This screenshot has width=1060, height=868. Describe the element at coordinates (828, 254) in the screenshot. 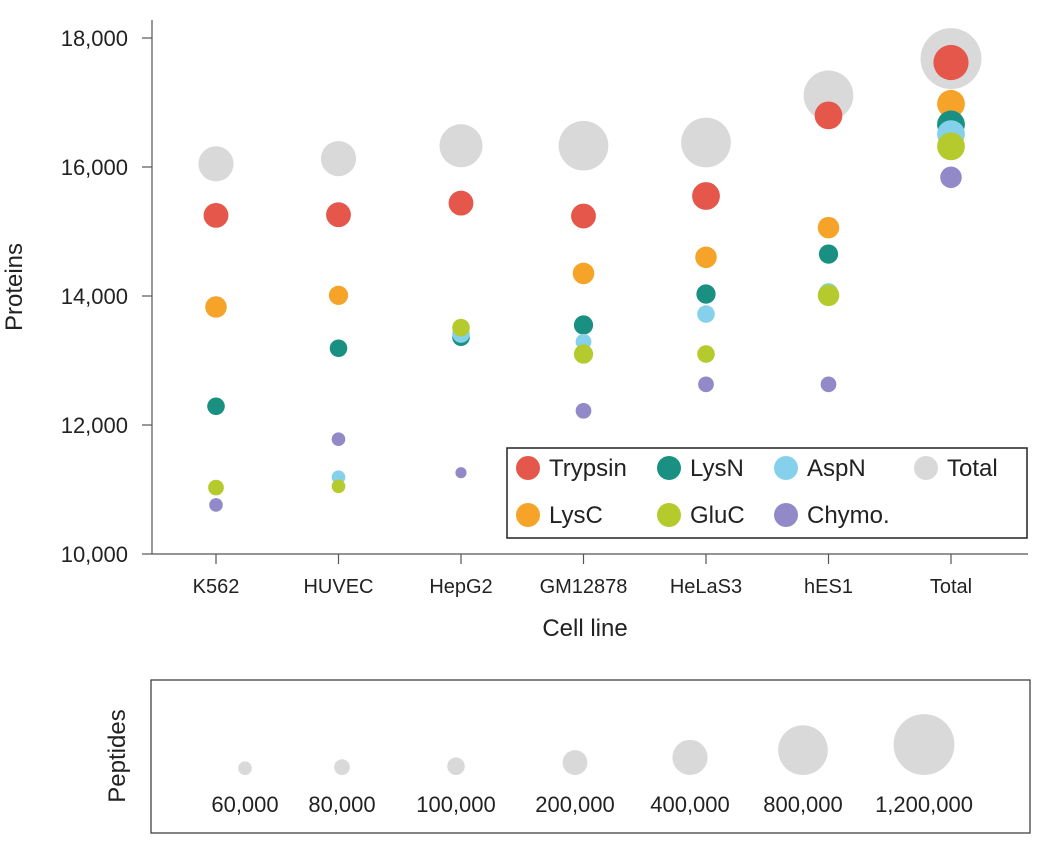

I see `point-lysn-hes1` at that location.